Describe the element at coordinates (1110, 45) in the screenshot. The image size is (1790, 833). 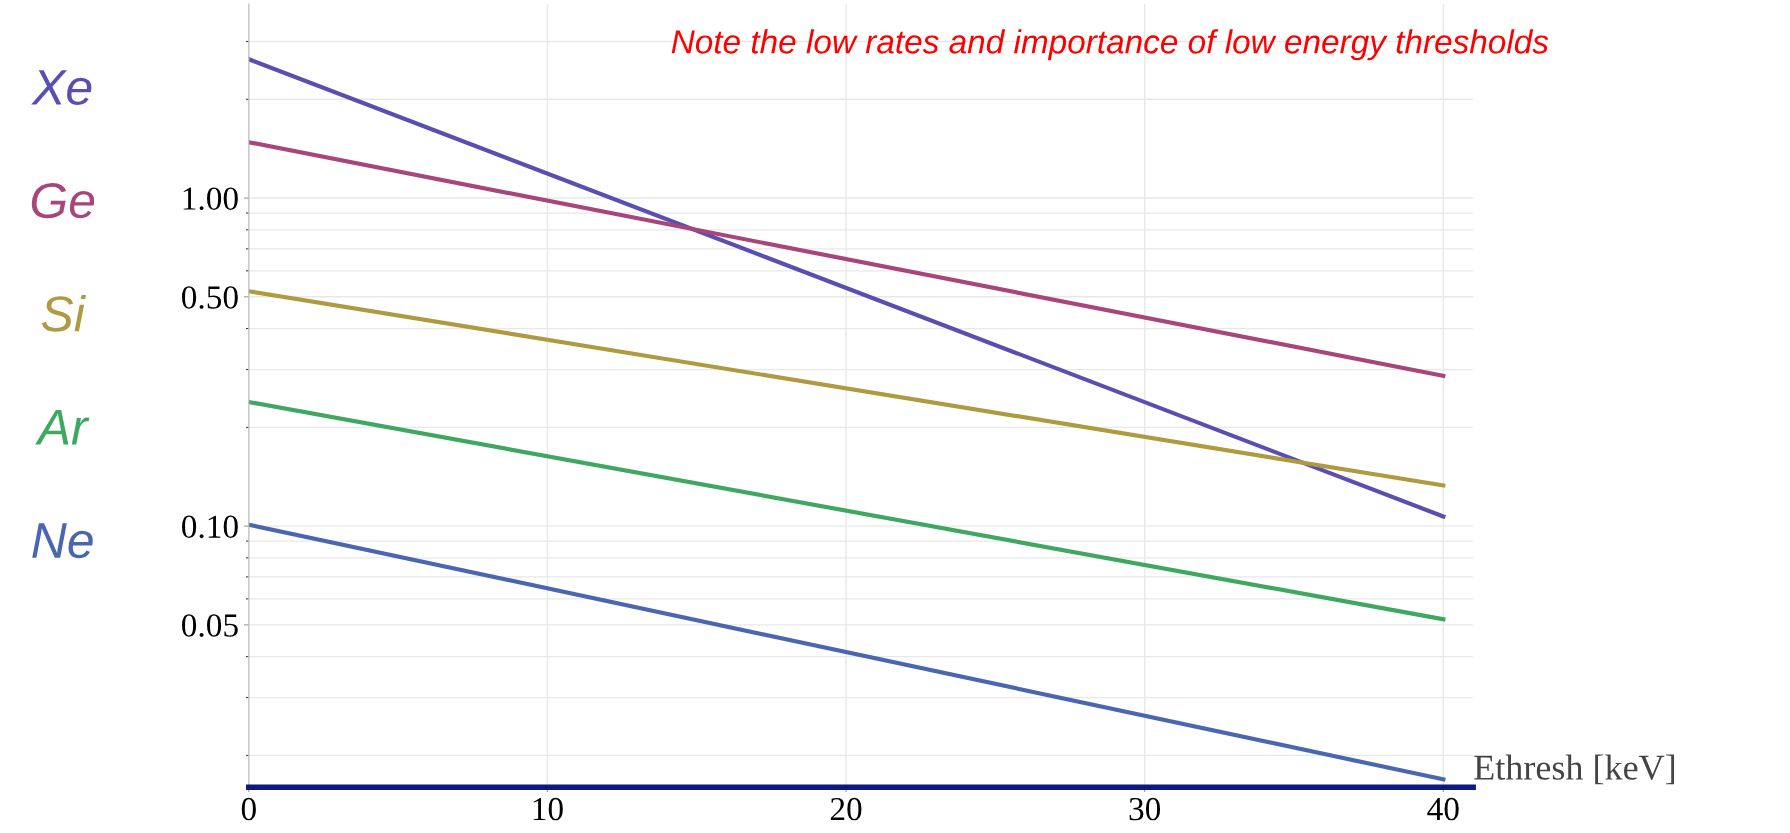
I see `annotation: Note the low rates and importance of low energy thresholds` at that location.